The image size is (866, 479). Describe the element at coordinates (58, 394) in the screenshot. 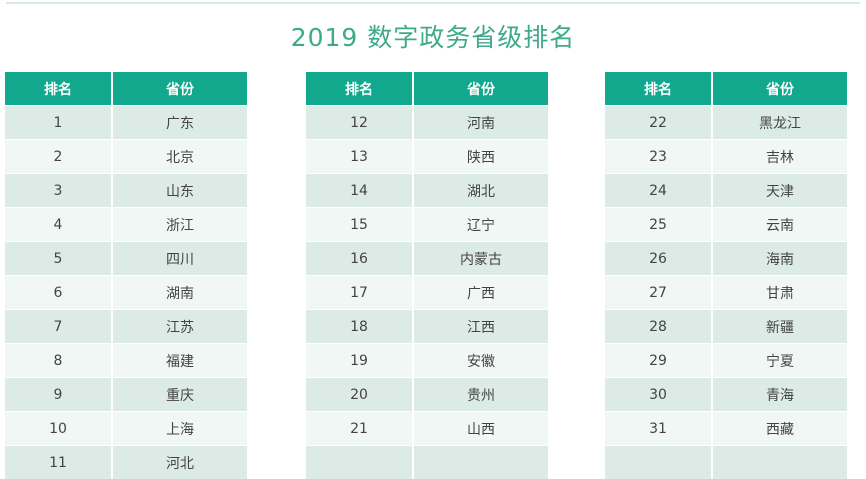

I see `rank-cell: 9` at that location.